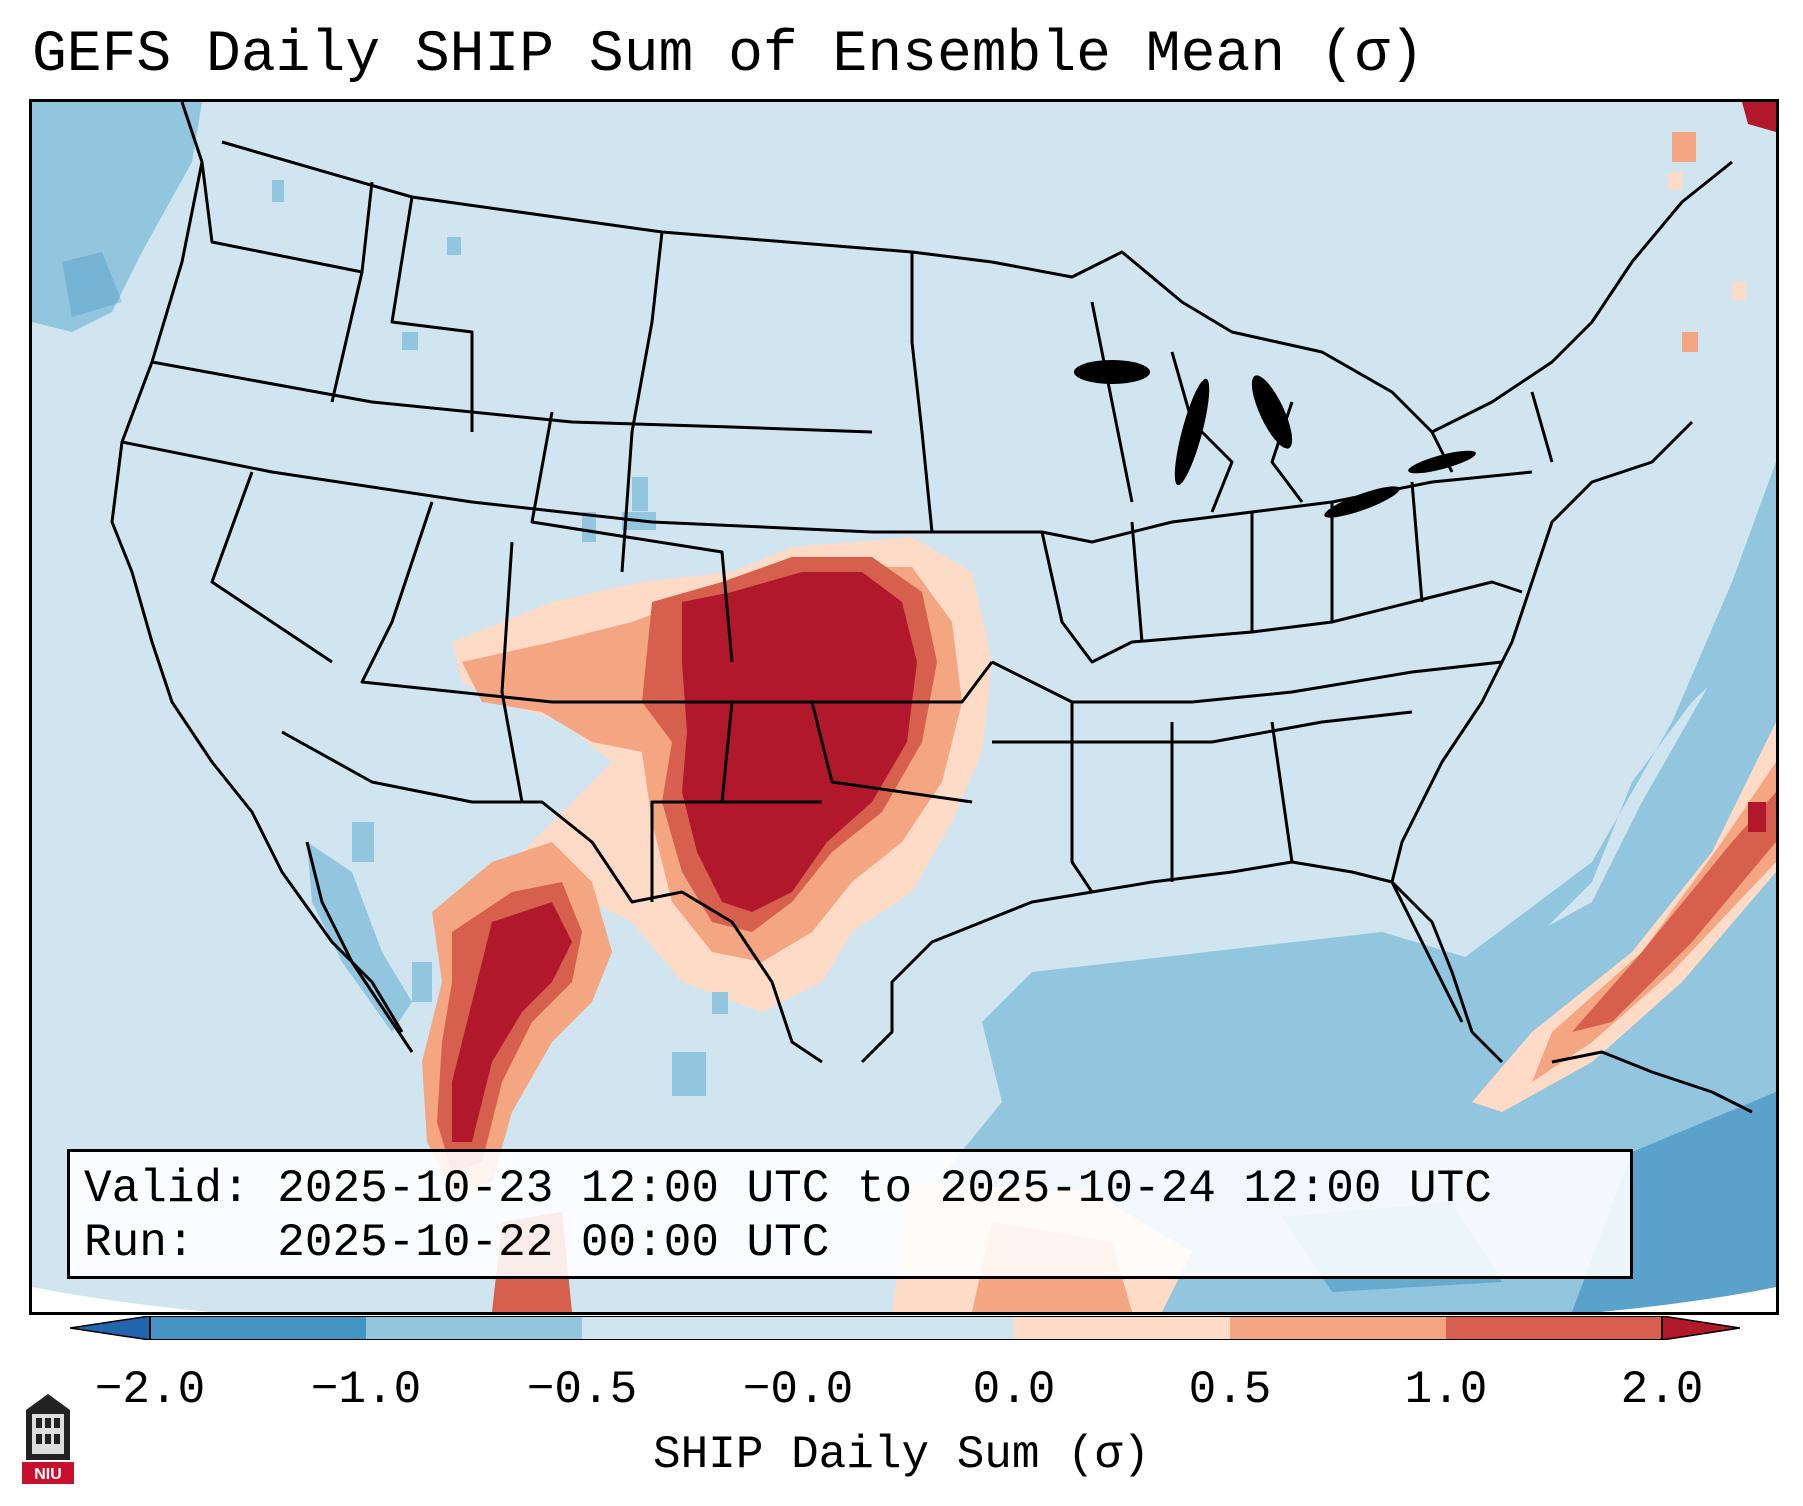 This screenshot has height=1506, width=1803. What do you see at coordinates (1662, 1390) in the screenshot?
I see `colorbar-tick-label: 2.0` at bounding box center [1662, 1390].